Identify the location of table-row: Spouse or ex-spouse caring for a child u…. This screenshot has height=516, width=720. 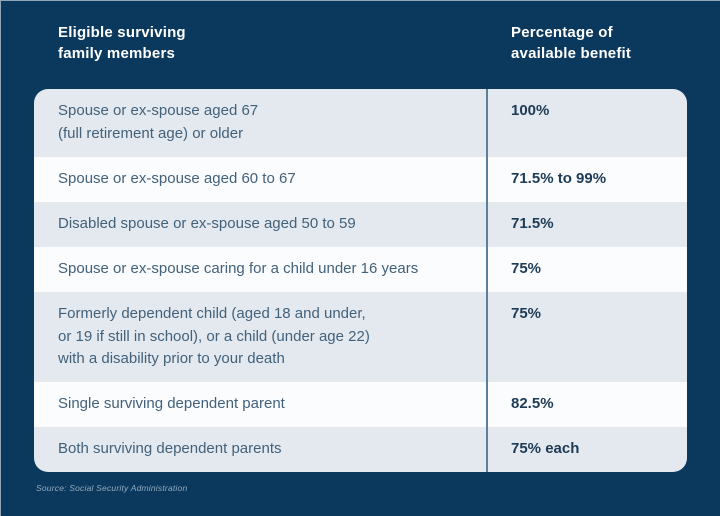
(360, 270).